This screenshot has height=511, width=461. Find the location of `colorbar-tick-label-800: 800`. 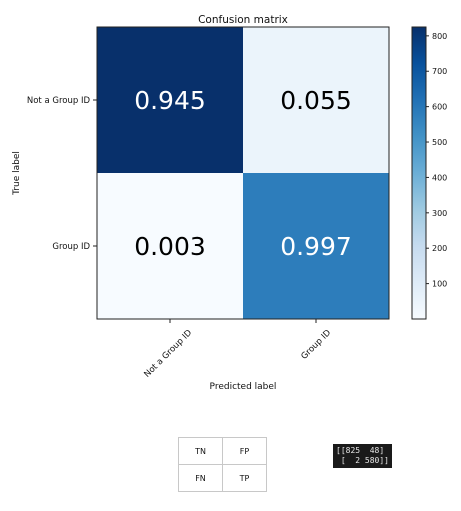

colorbar-tick-label-800: 800 is located at coordinates (439, 36).